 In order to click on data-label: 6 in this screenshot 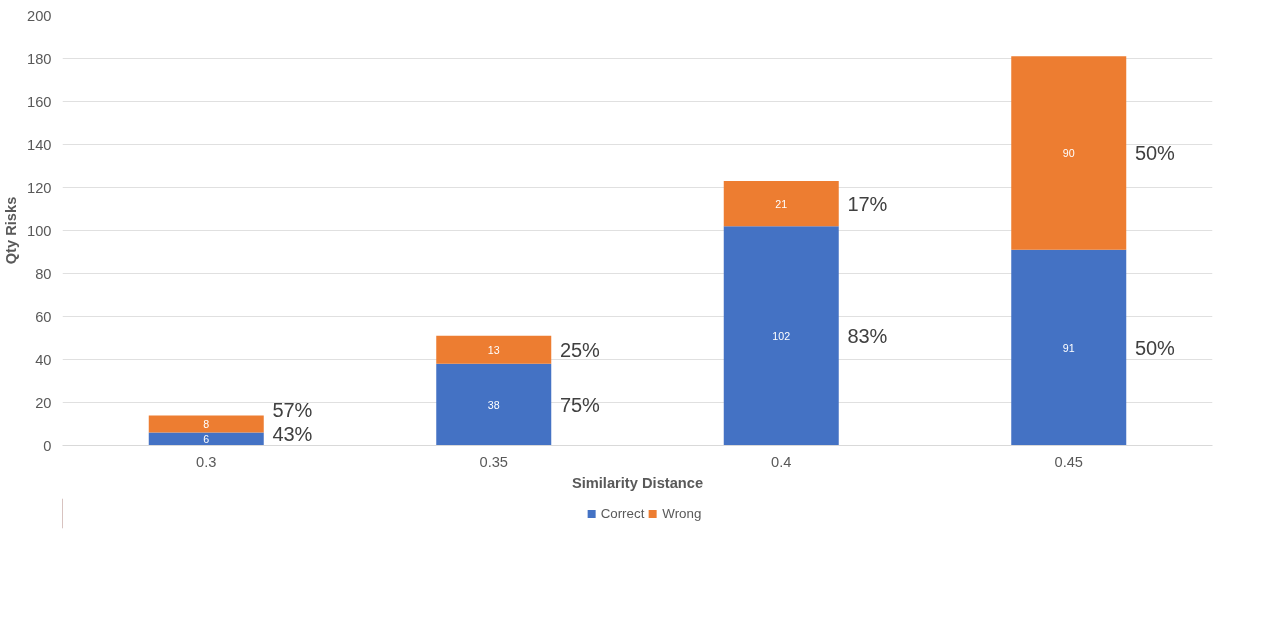, I will do `click(206, 439)`.